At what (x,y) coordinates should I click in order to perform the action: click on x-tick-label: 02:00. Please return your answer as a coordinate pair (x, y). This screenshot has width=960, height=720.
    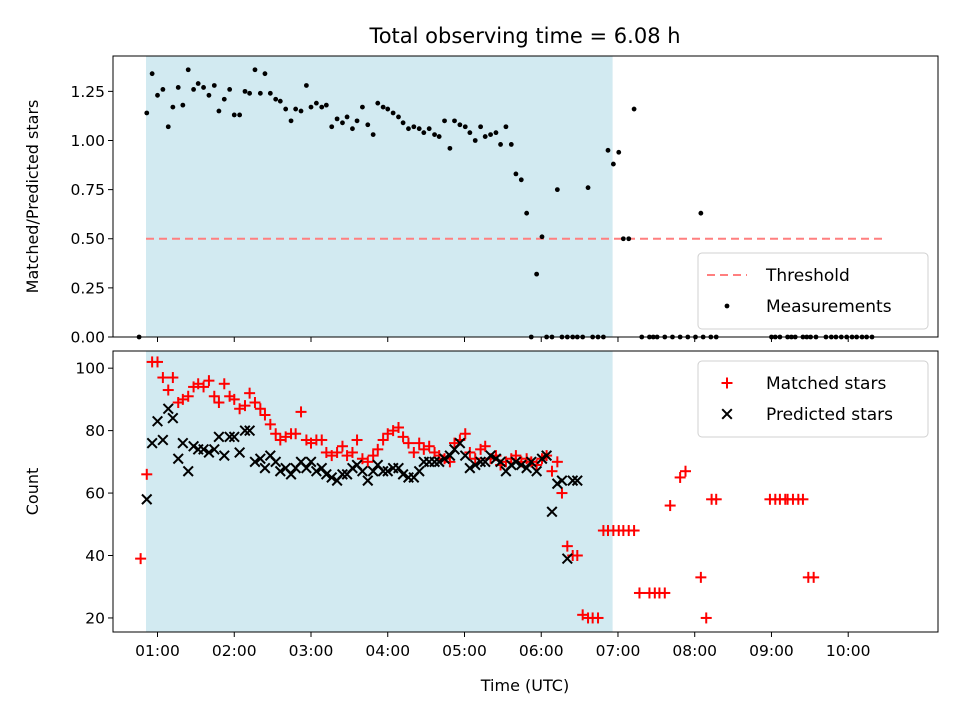
    Looking at the image, I should click on (234, 651).